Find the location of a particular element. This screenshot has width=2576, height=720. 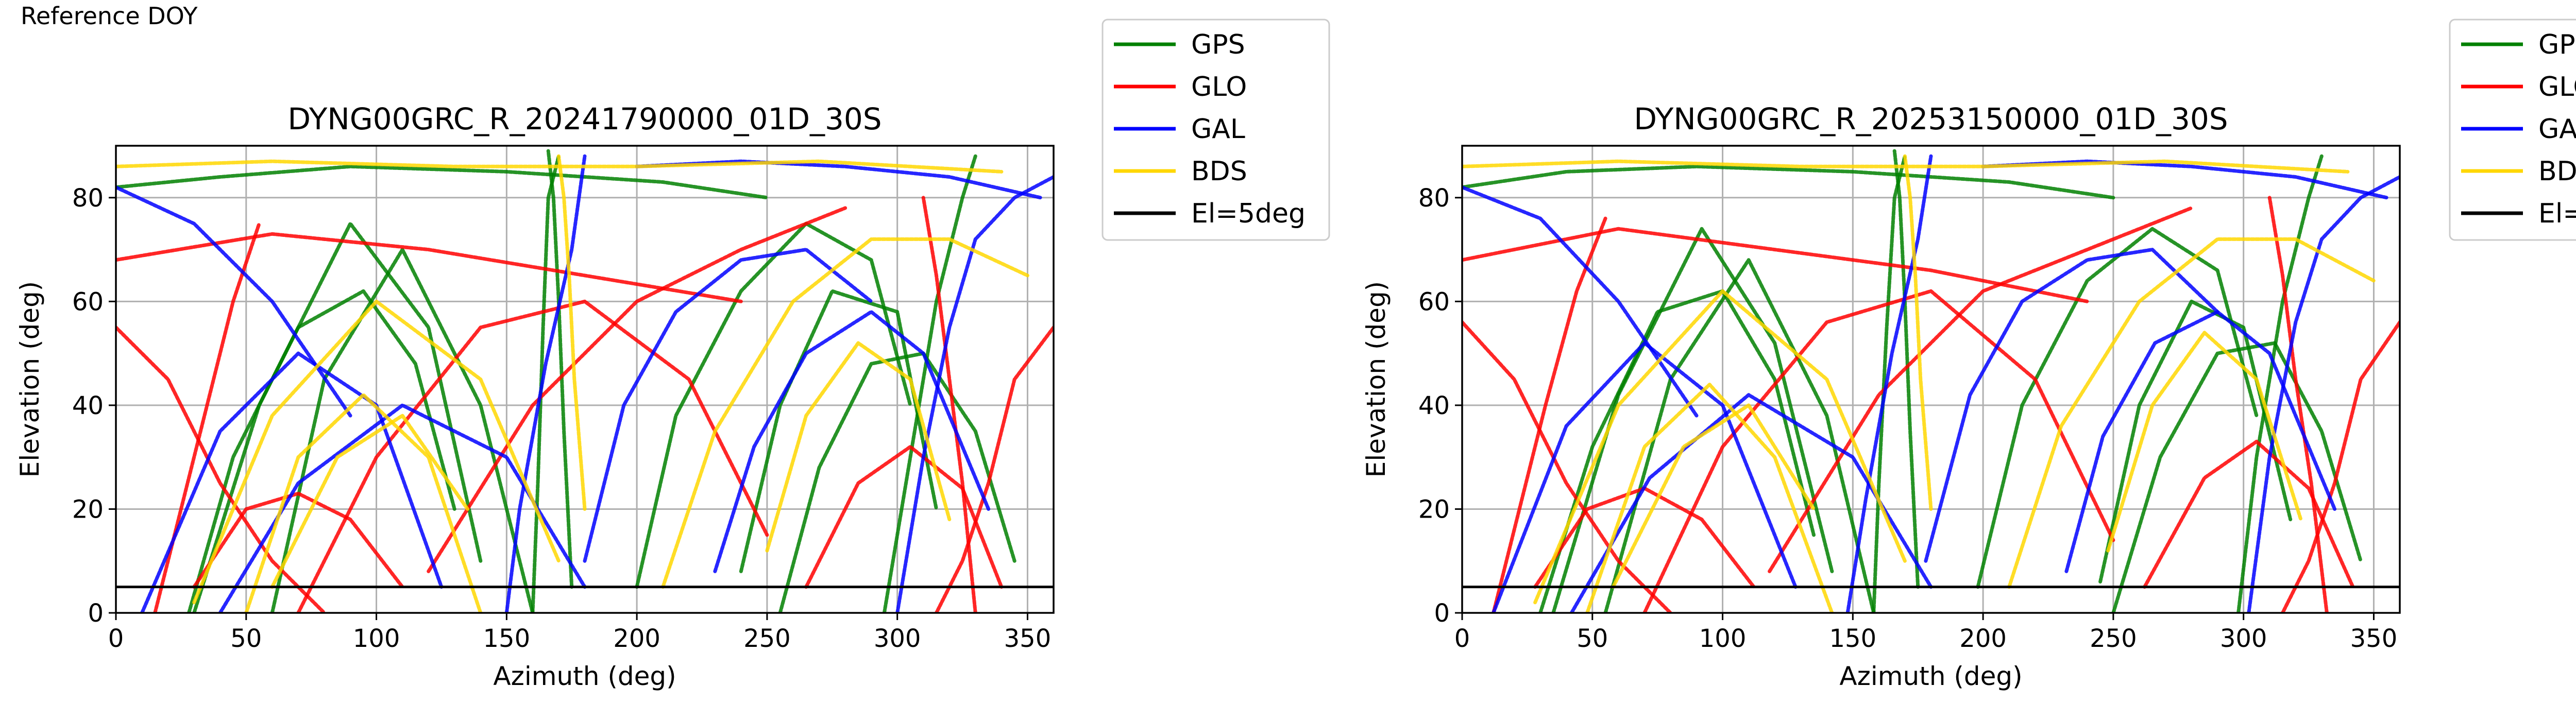

legend-label: GLO is located at coordinates (1219, 87).